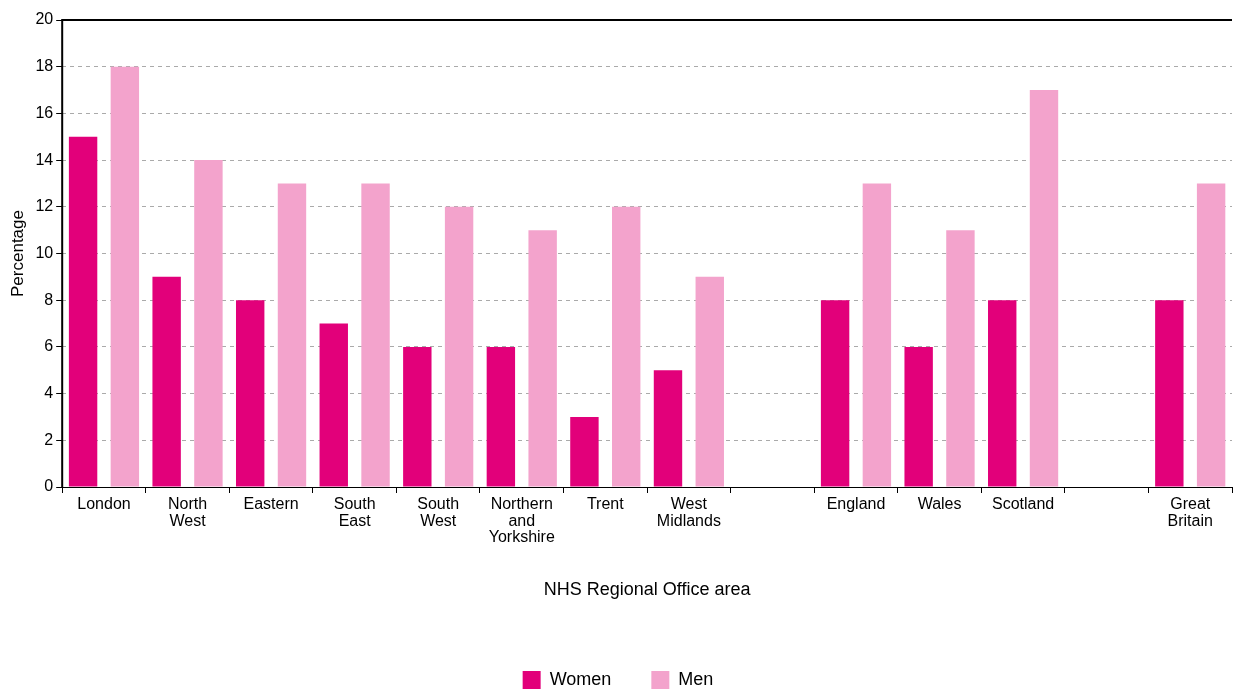  What do you see at coordinates (647, 589) in the screenshot?
I see `x-axis-title: NHS Regional Office area` at bounding box center [647, 589].